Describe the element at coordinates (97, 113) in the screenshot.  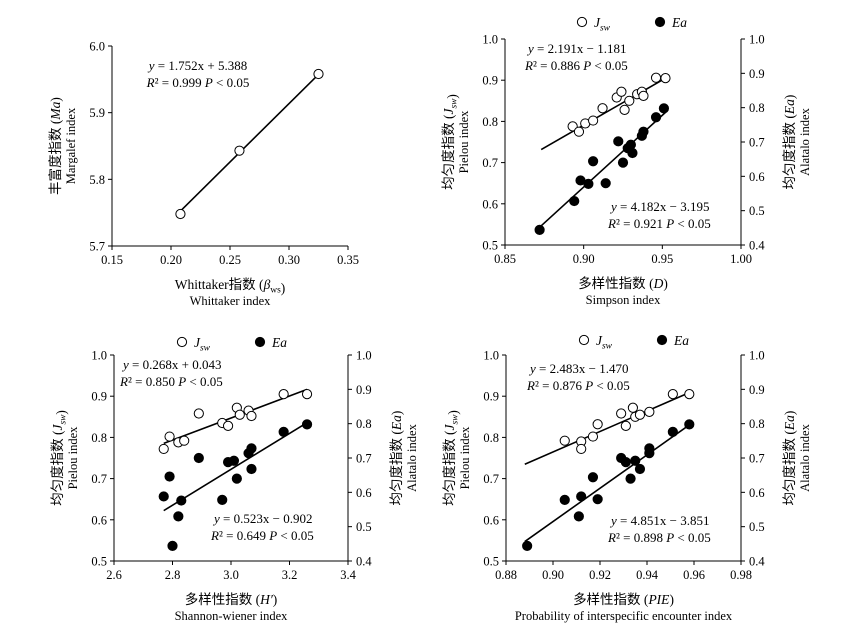
I see `y-tick-label: 5.9` at that location.